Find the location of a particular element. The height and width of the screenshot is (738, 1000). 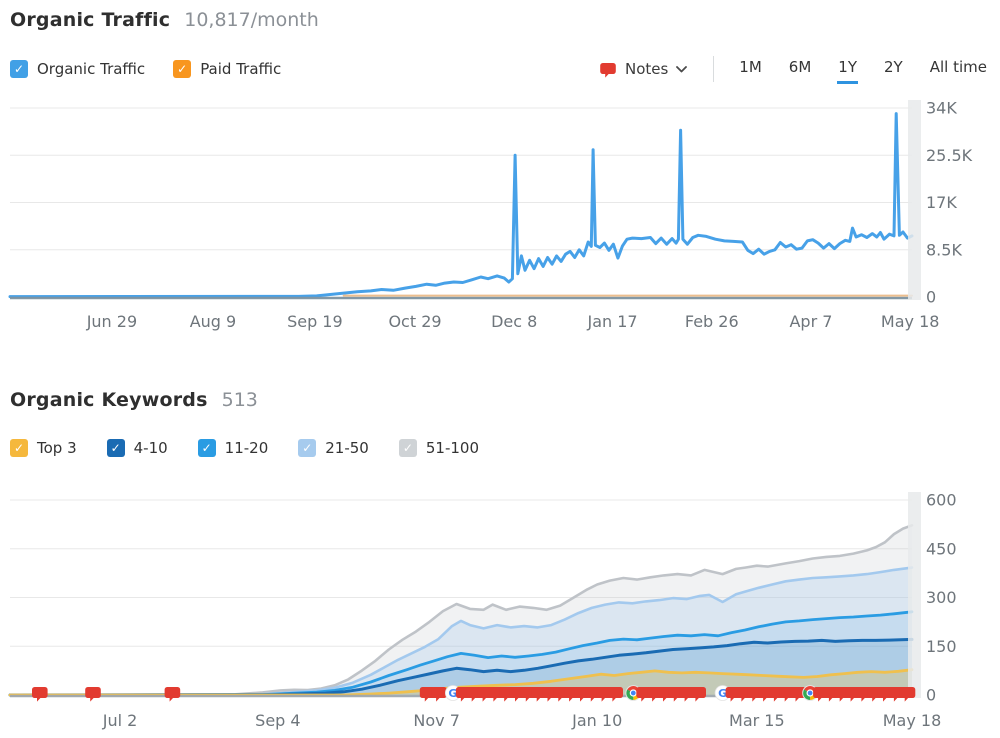

legend-label: 11-20 is located at coordinates (246, 448).